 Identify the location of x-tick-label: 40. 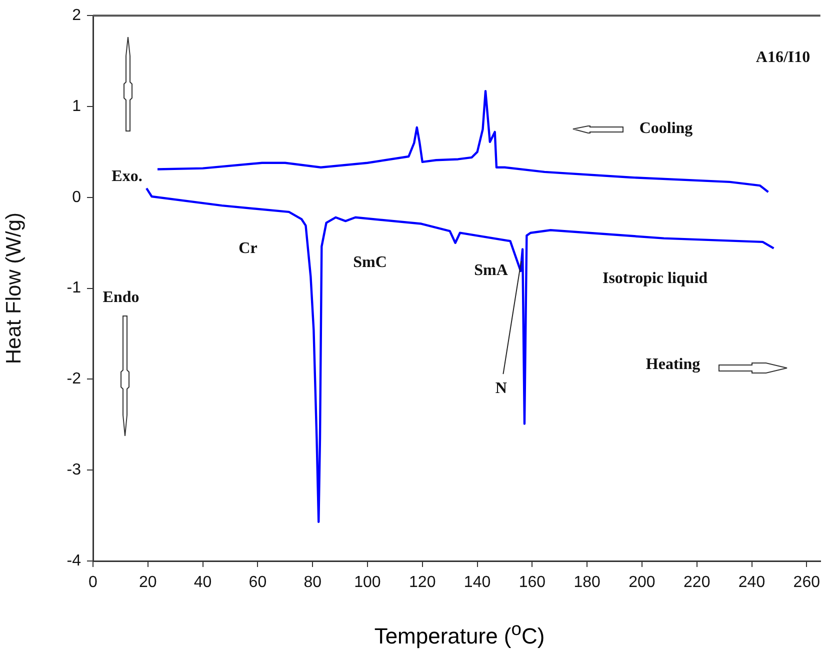
(203, 583).